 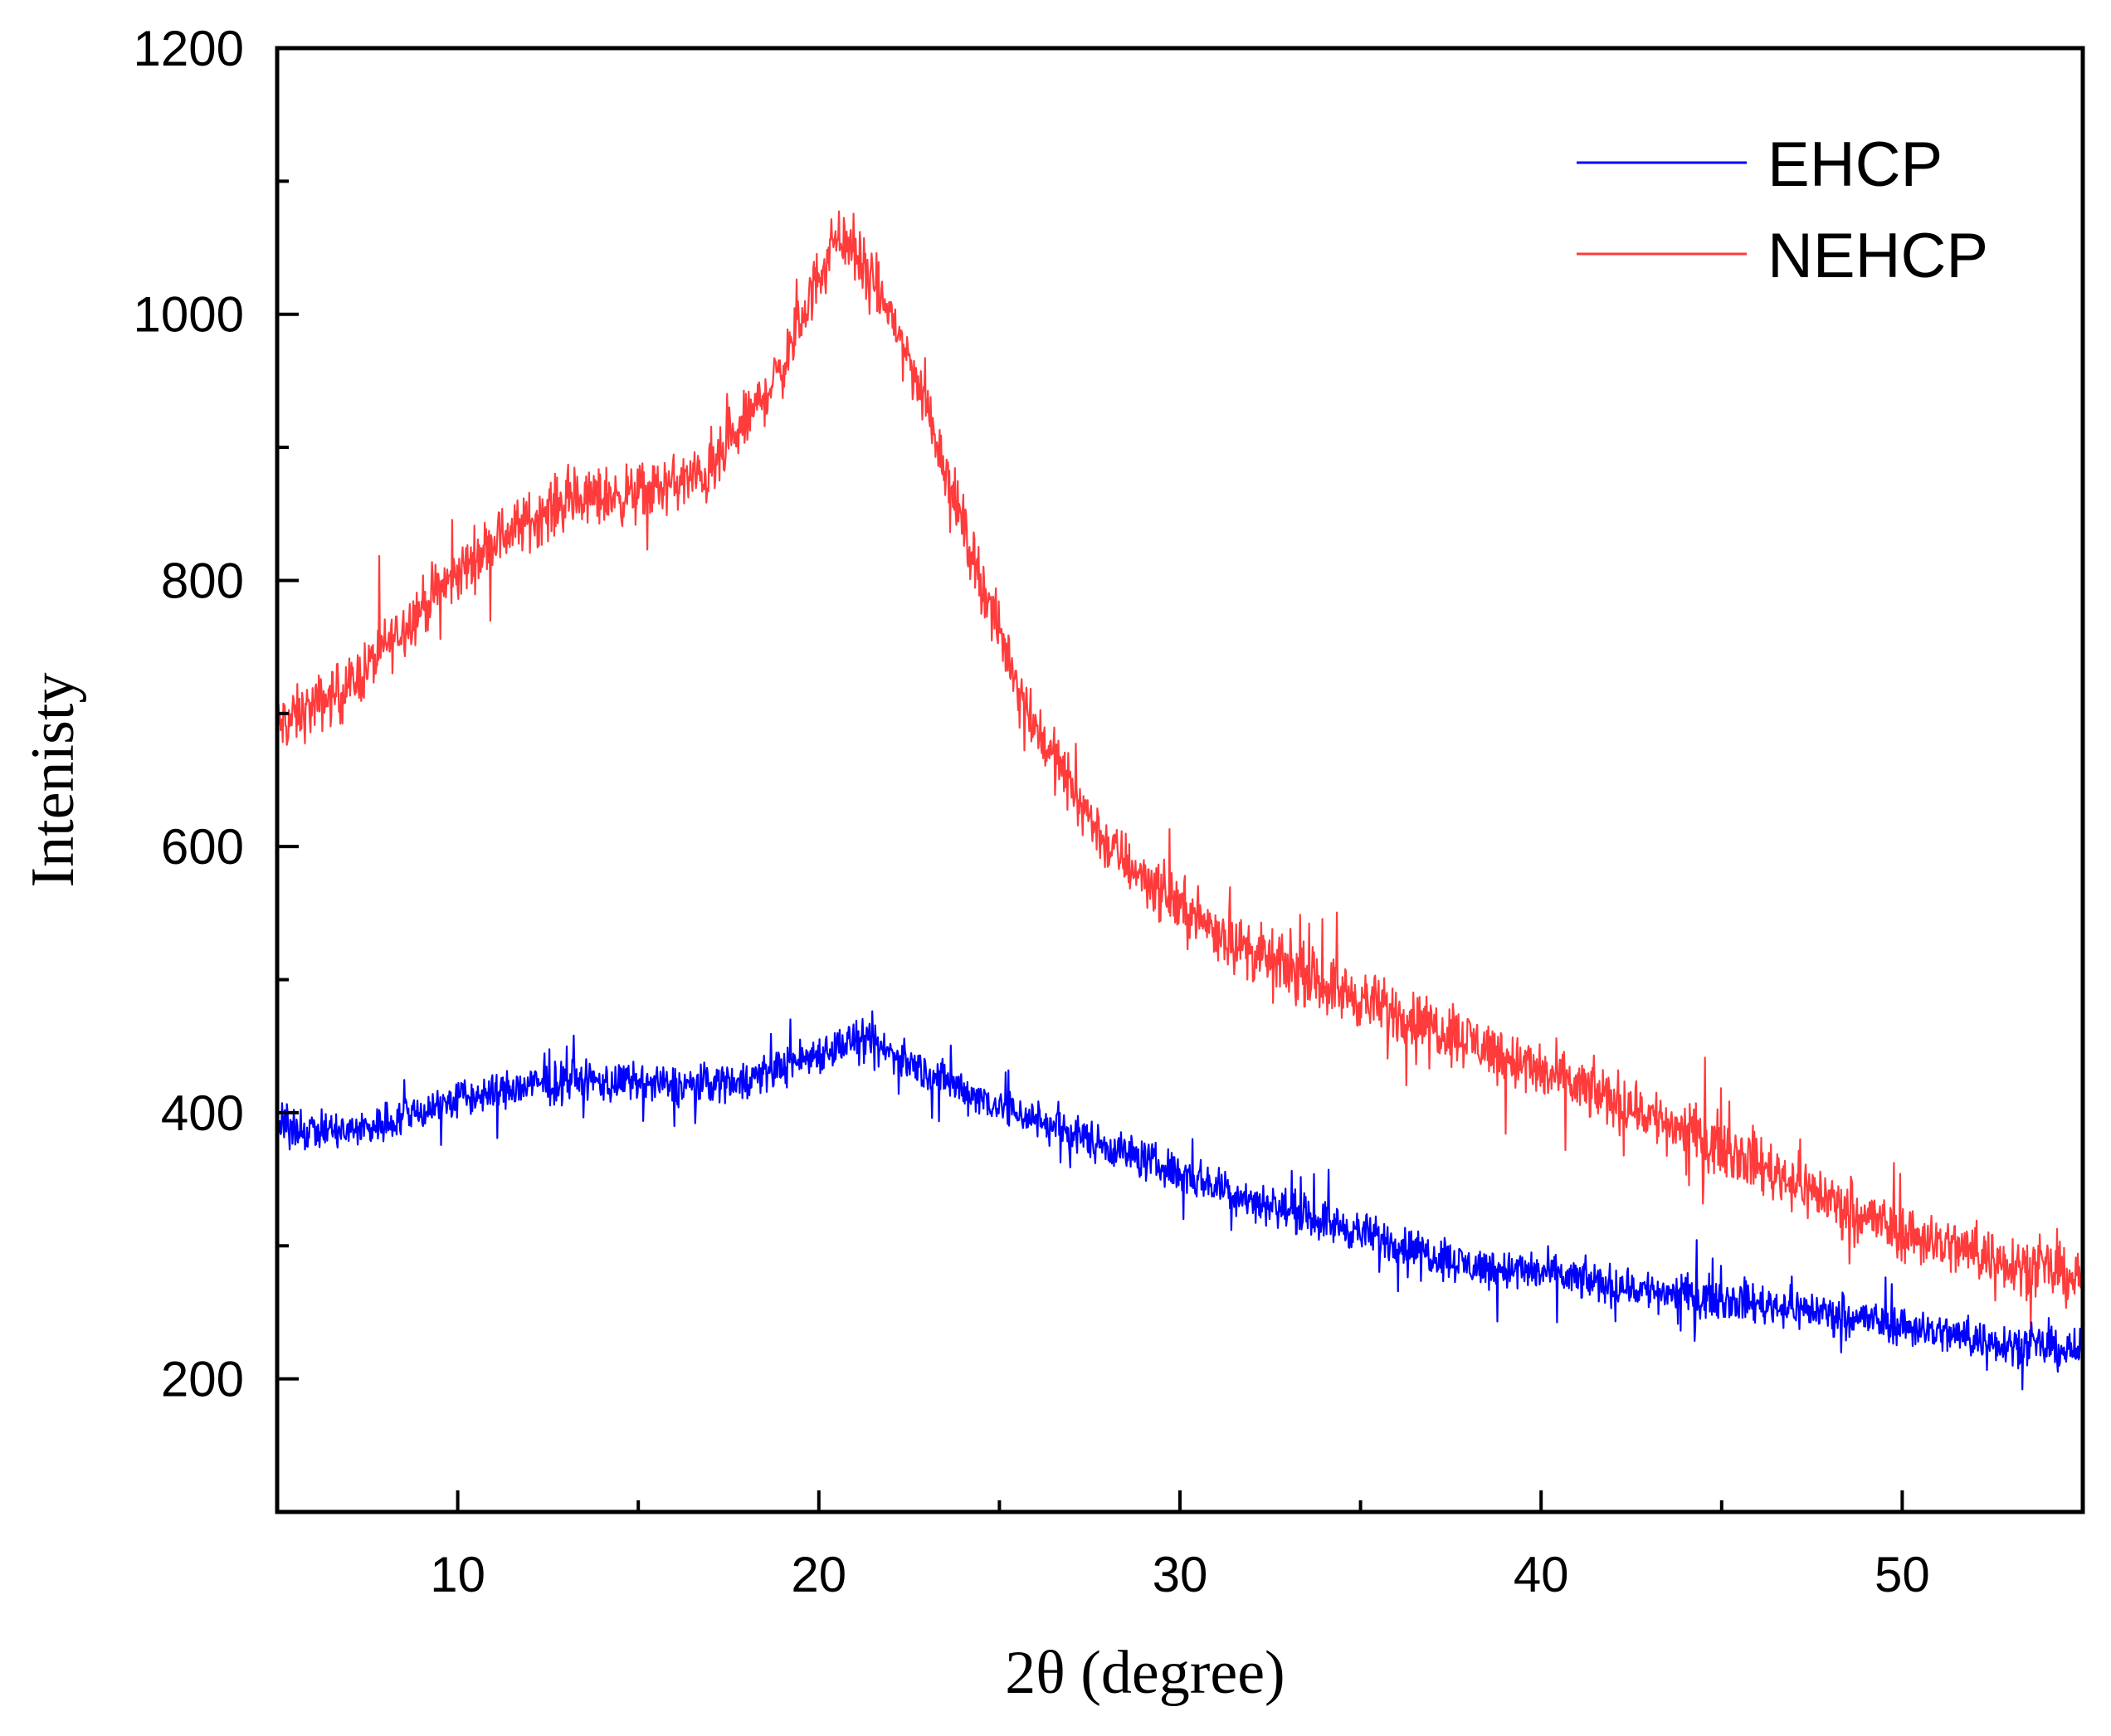 What do you see at coordinates (53, 780) in the screenshot?
I see `y-axis-title: Intenisty` at bounding box center [53, 780].